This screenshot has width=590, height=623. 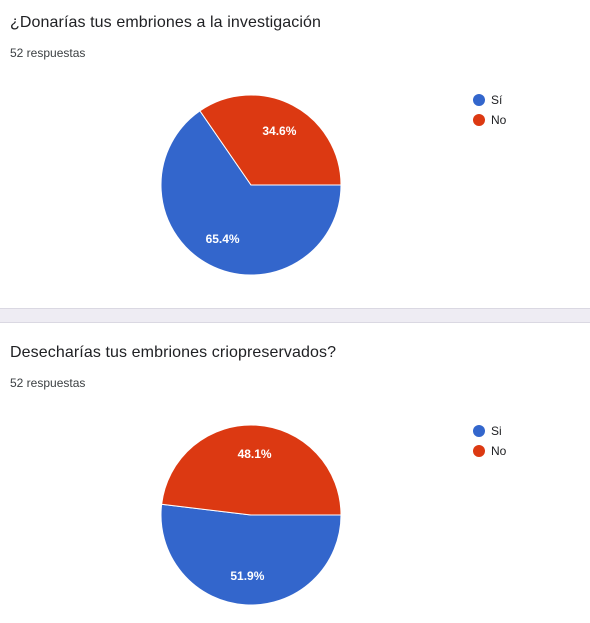 I want to click on legend-label: Si, so click(x=496, y=431).